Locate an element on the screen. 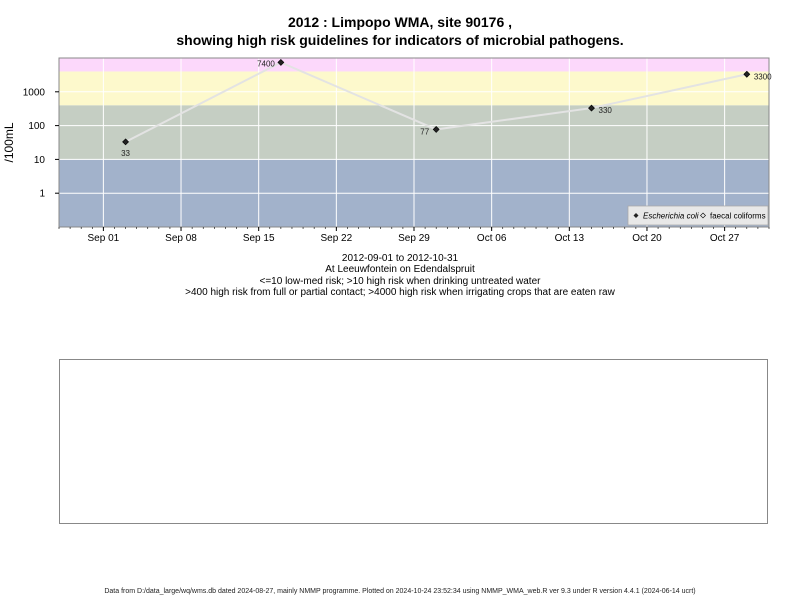 This screenshot has width=800, height=600. x-tick-label-5: Oct 06 is located at coordinates (492, 238).